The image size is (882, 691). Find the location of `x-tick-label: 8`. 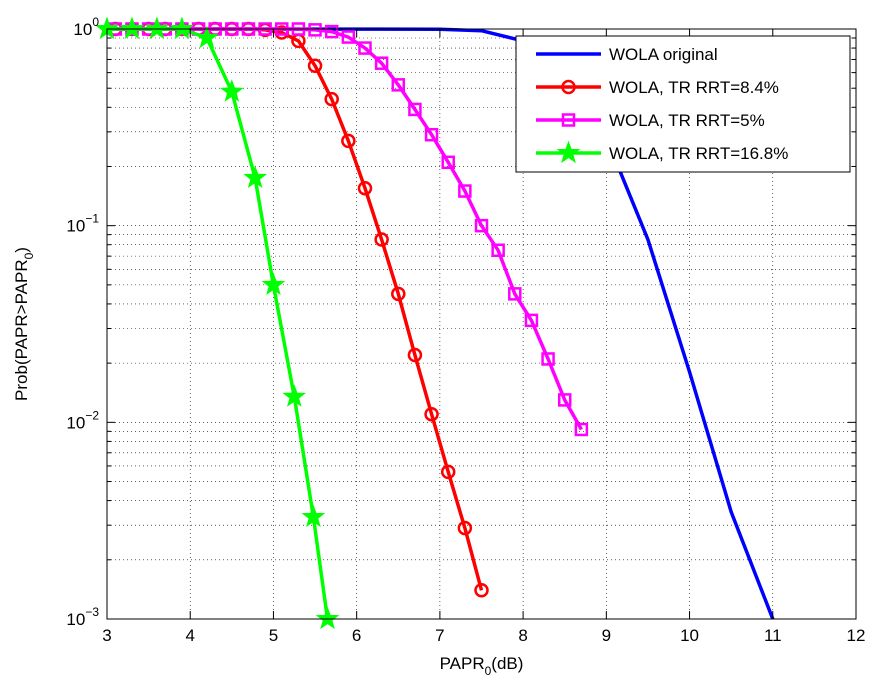

x-tick-label: 8 is located at coordinates (522, 635).